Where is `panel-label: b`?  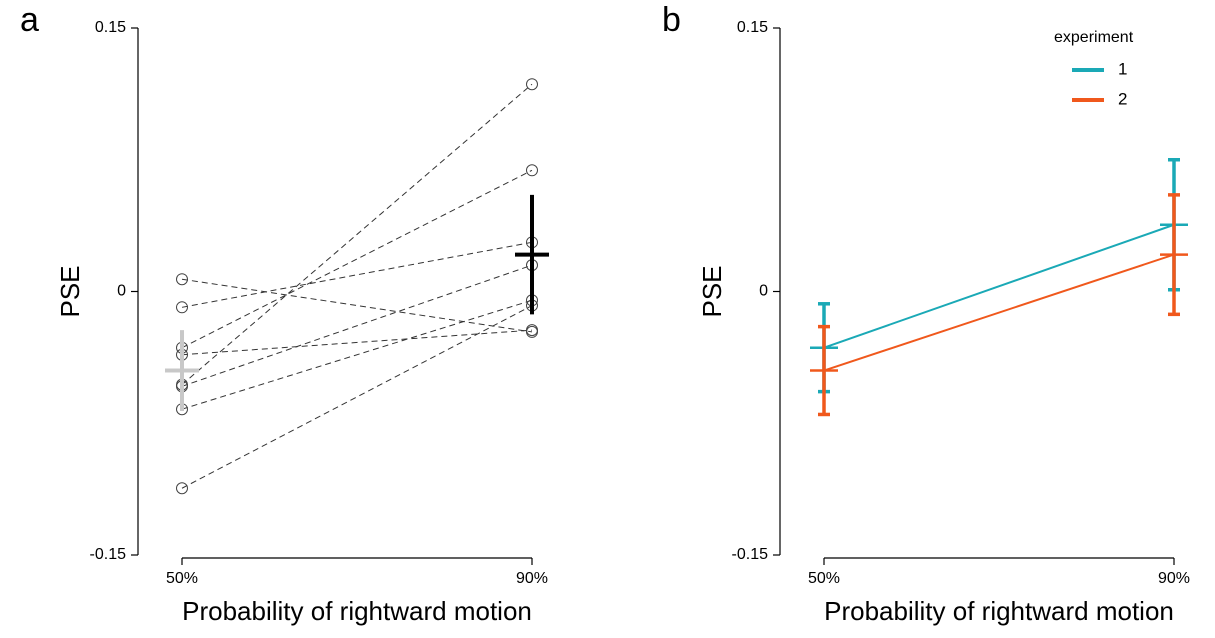
panel-label: b is located at coordinates (671, 20).